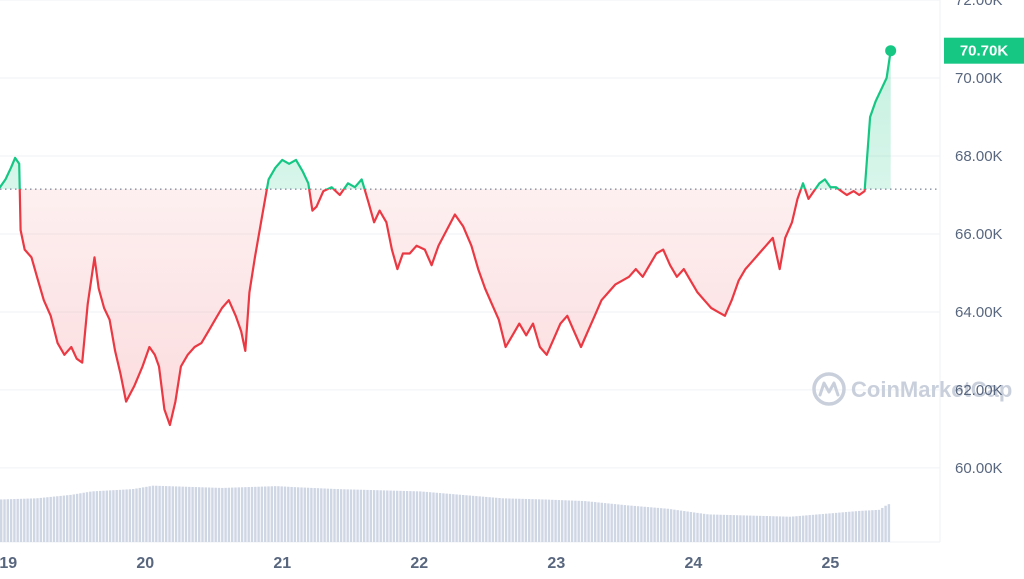 This screenshot has width=1024, height=579. What do you see at coordinates (419, 563) in the screenshot?
I see `x-axis-ticks: 19 20 21 22 23 24 25` at bounding box center [419, 563].